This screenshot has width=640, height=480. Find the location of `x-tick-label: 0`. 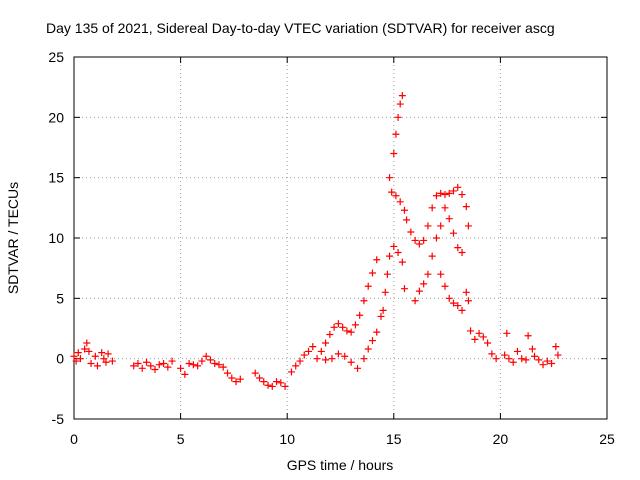

x-tick-label: 0 is located at coordinates (74, 439).